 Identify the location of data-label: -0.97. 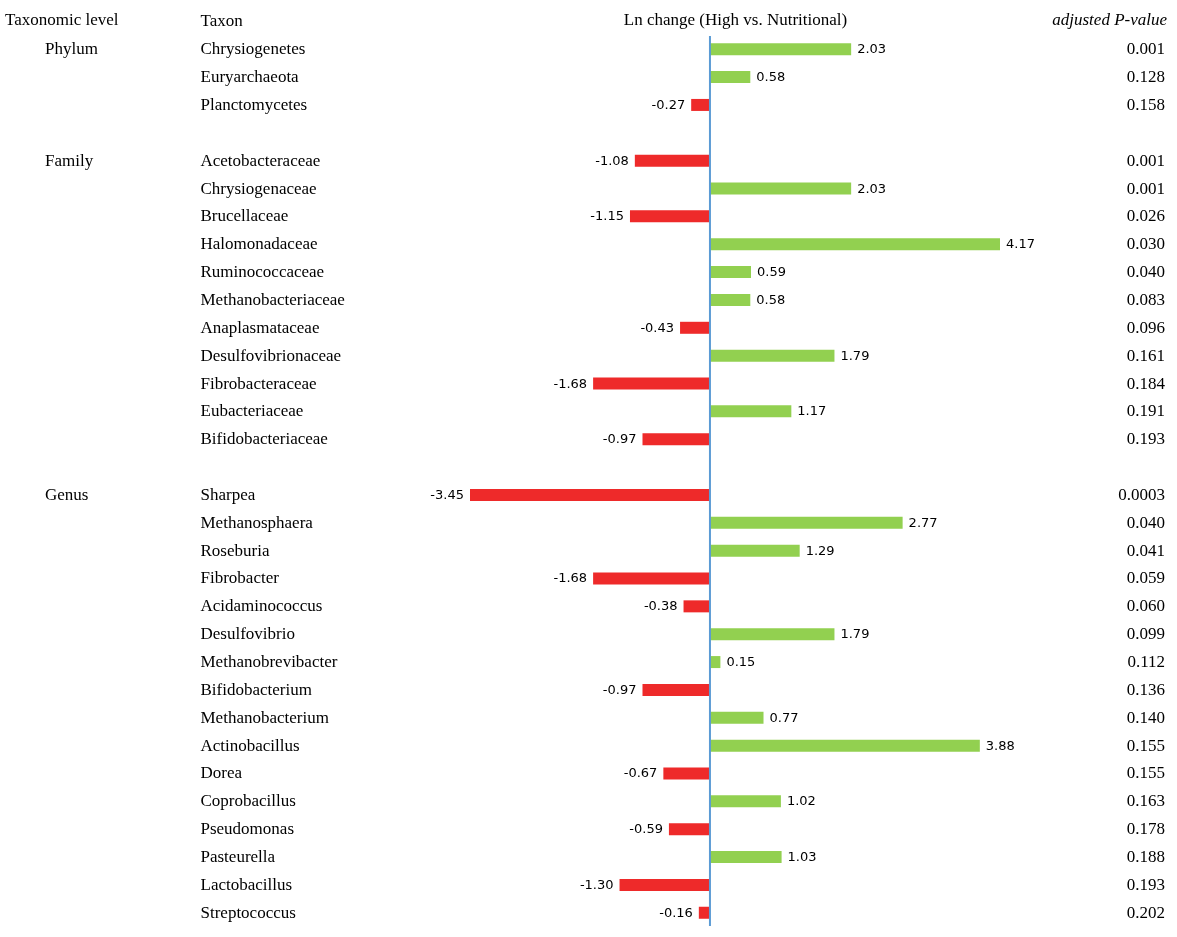
(619, 439).